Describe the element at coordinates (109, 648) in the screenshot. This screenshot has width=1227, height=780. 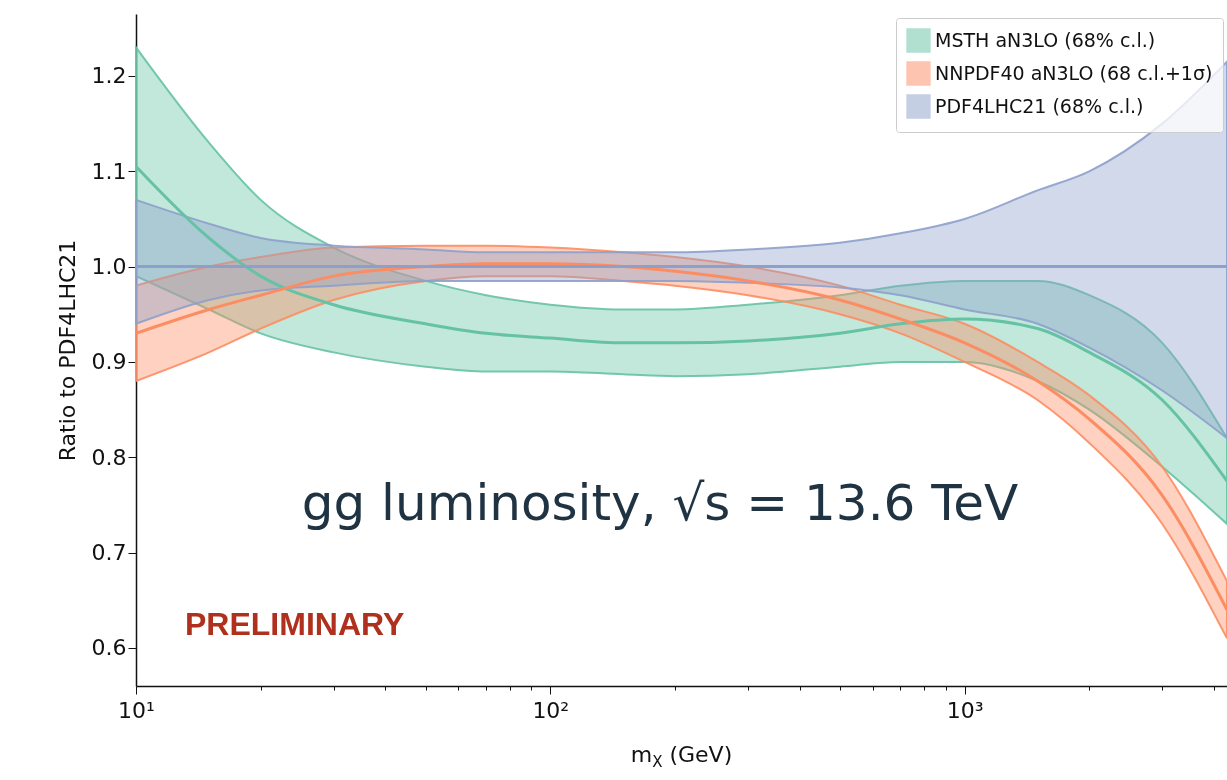
I see `y-tick-label: 0.6` at that location.